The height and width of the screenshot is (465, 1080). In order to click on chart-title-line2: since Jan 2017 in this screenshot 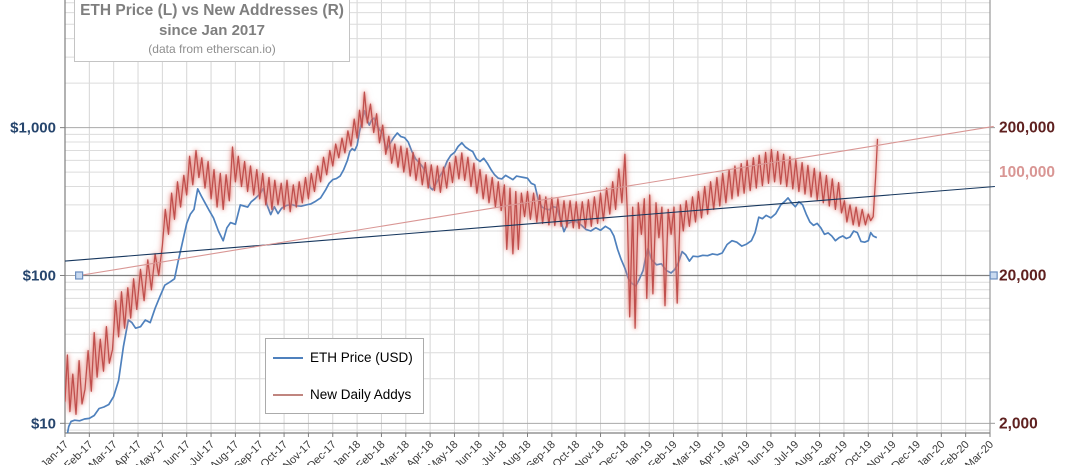, I will do `click(212, 30)`.